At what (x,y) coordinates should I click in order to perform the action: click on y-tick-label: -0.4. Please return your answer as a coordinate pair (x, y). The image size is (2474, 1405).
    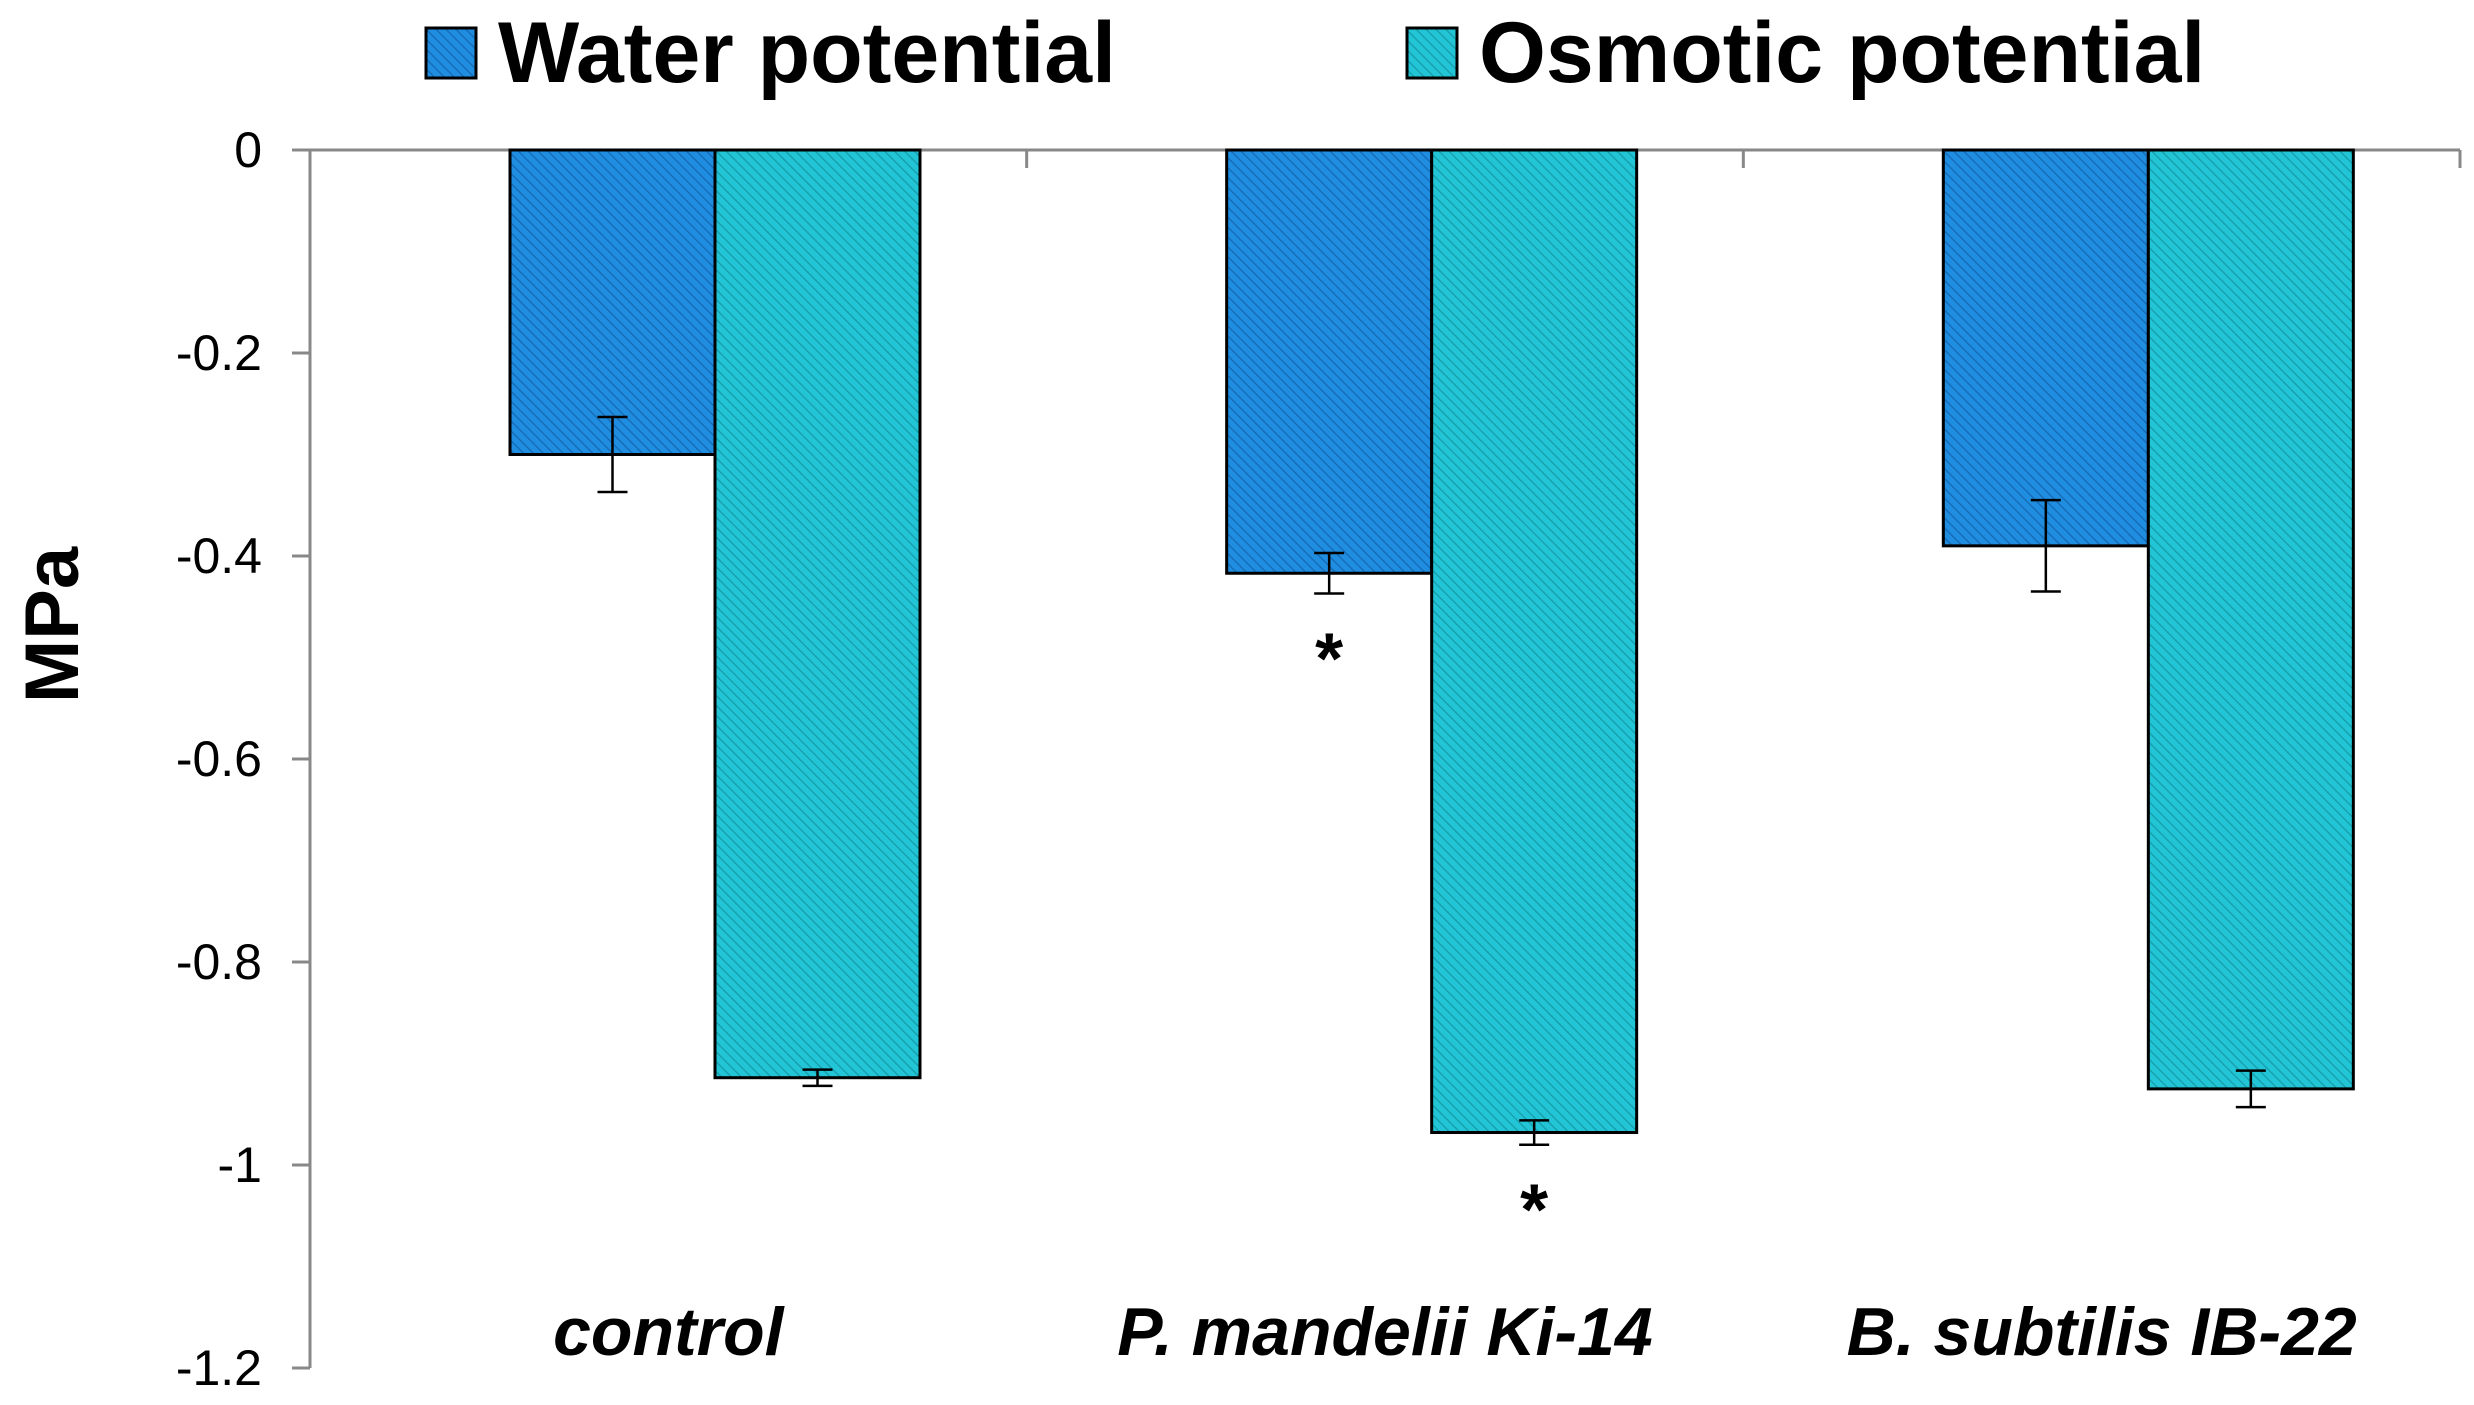
    Looking at the image, I should click on (219, 556).